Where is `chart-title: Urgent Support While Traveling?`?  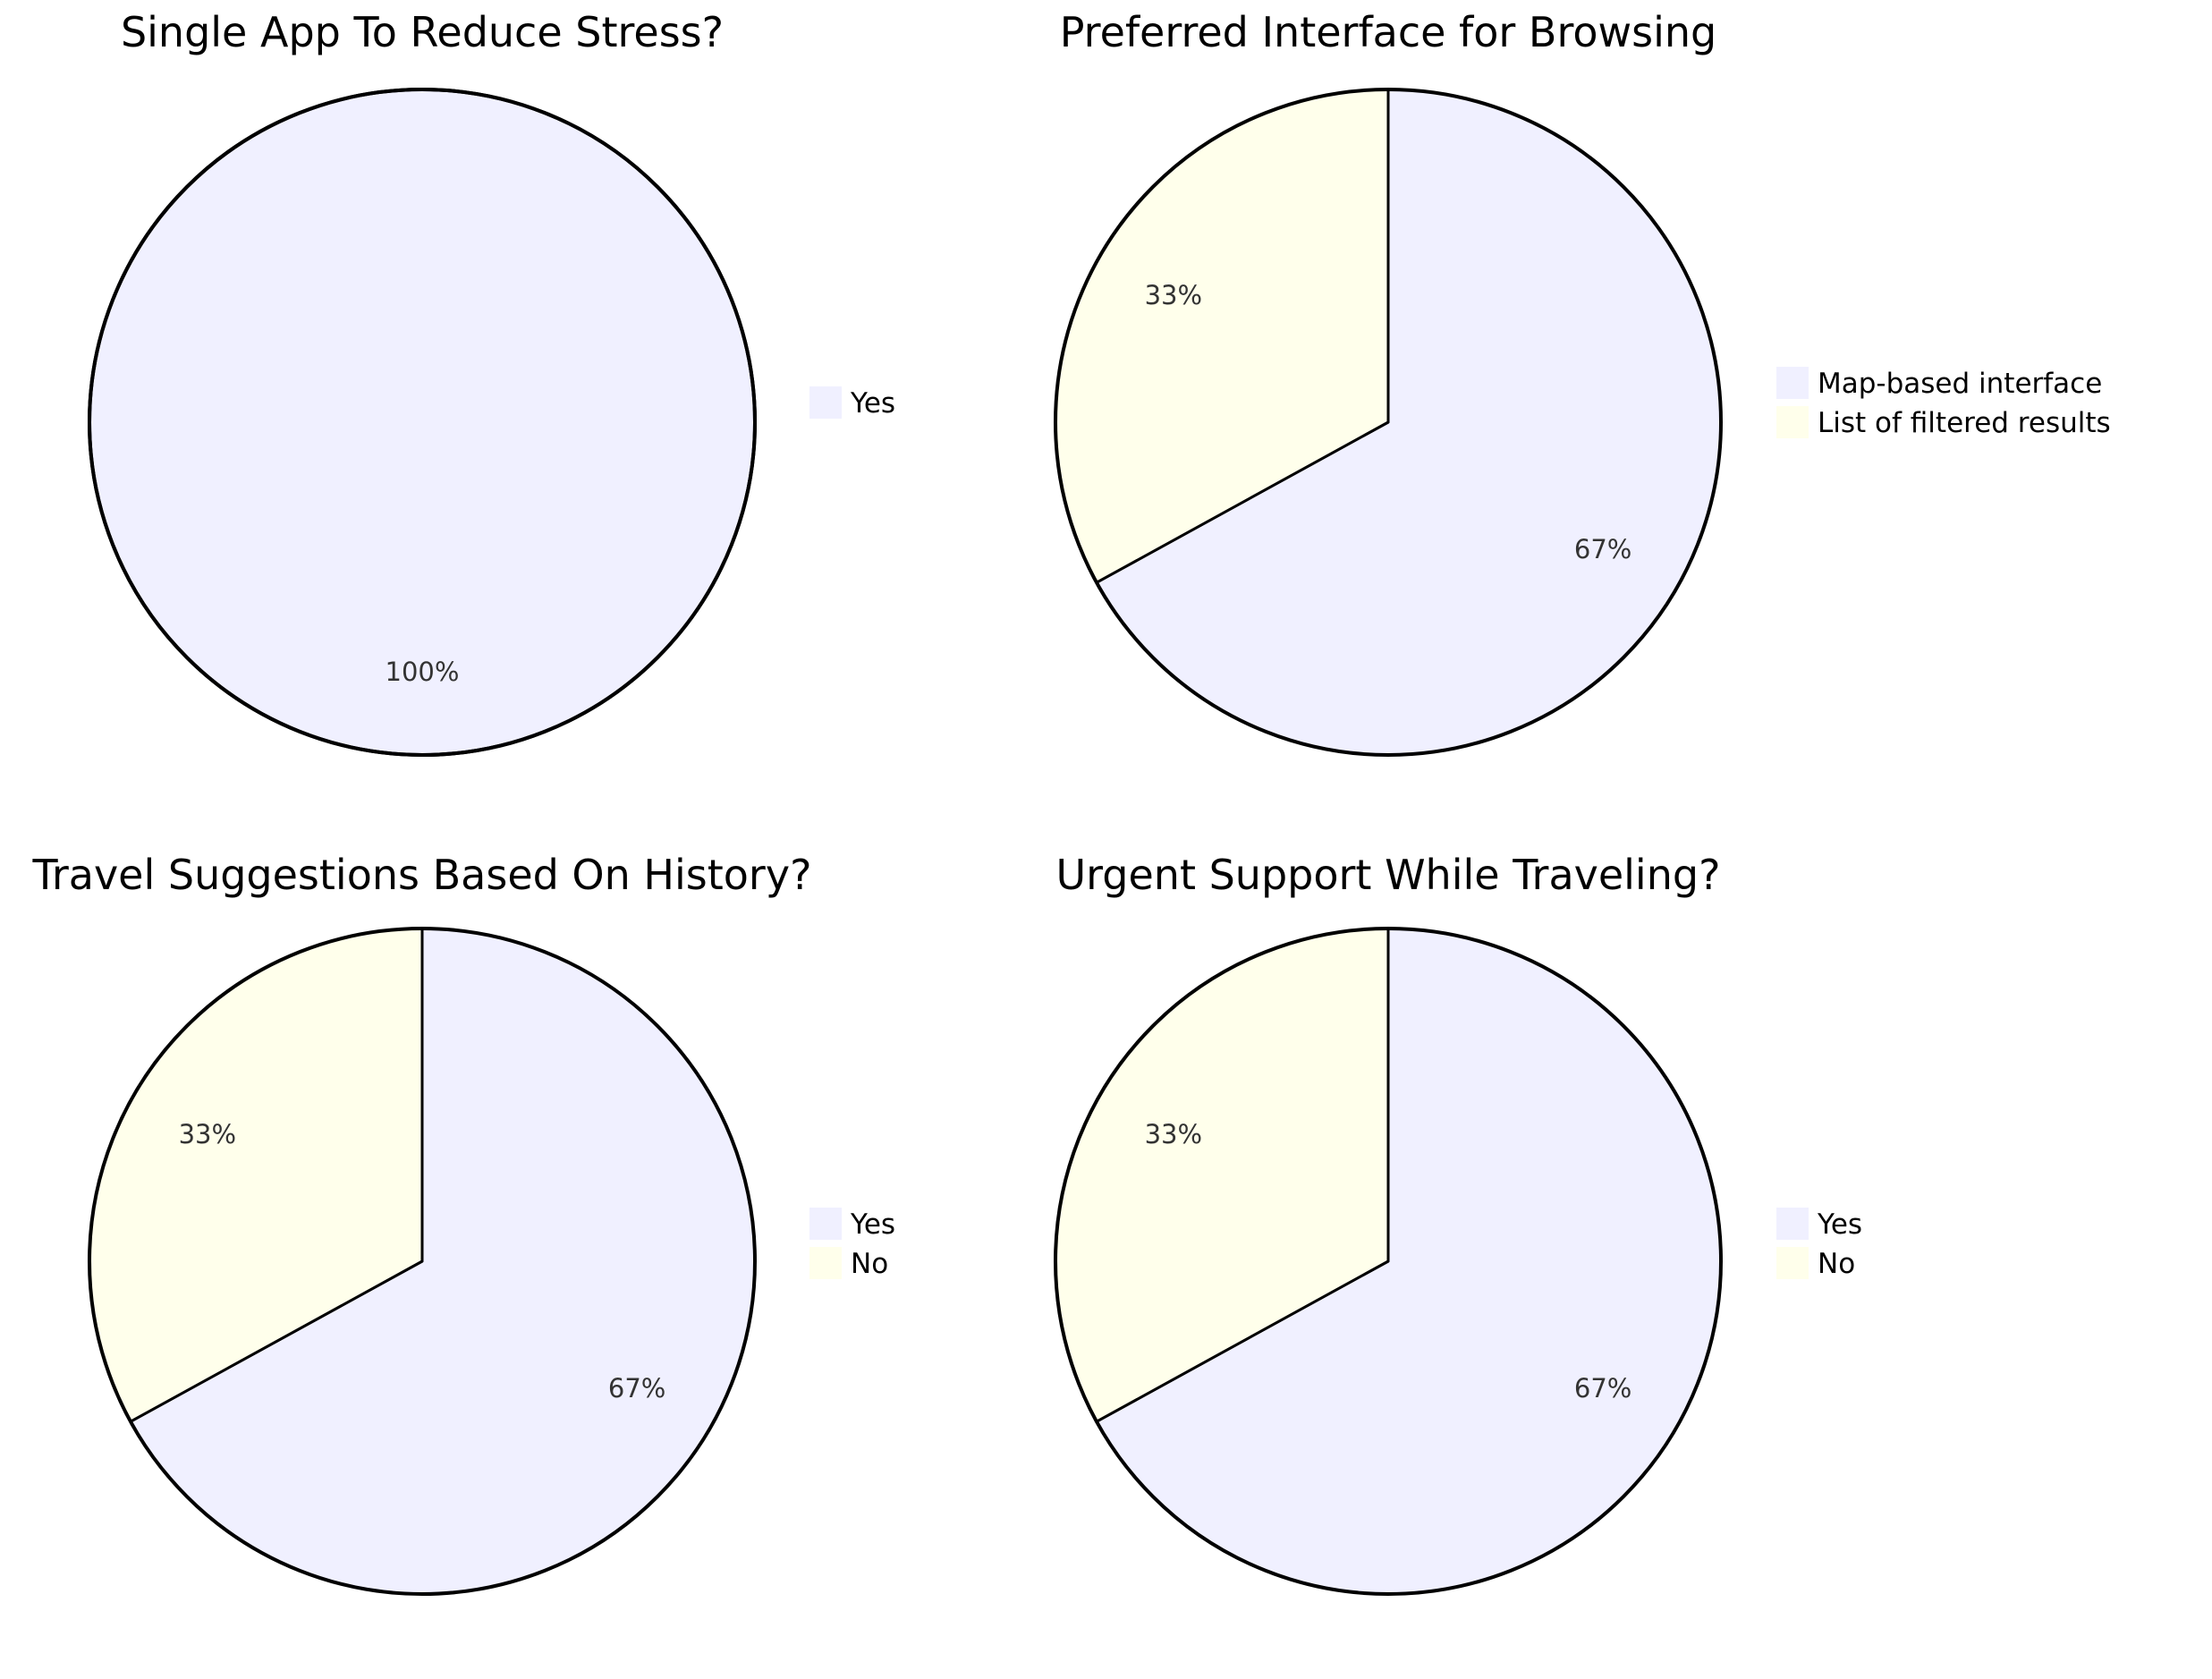
chart-title: Urgent Support While Traveling? is located at coordinates (1389, 875).